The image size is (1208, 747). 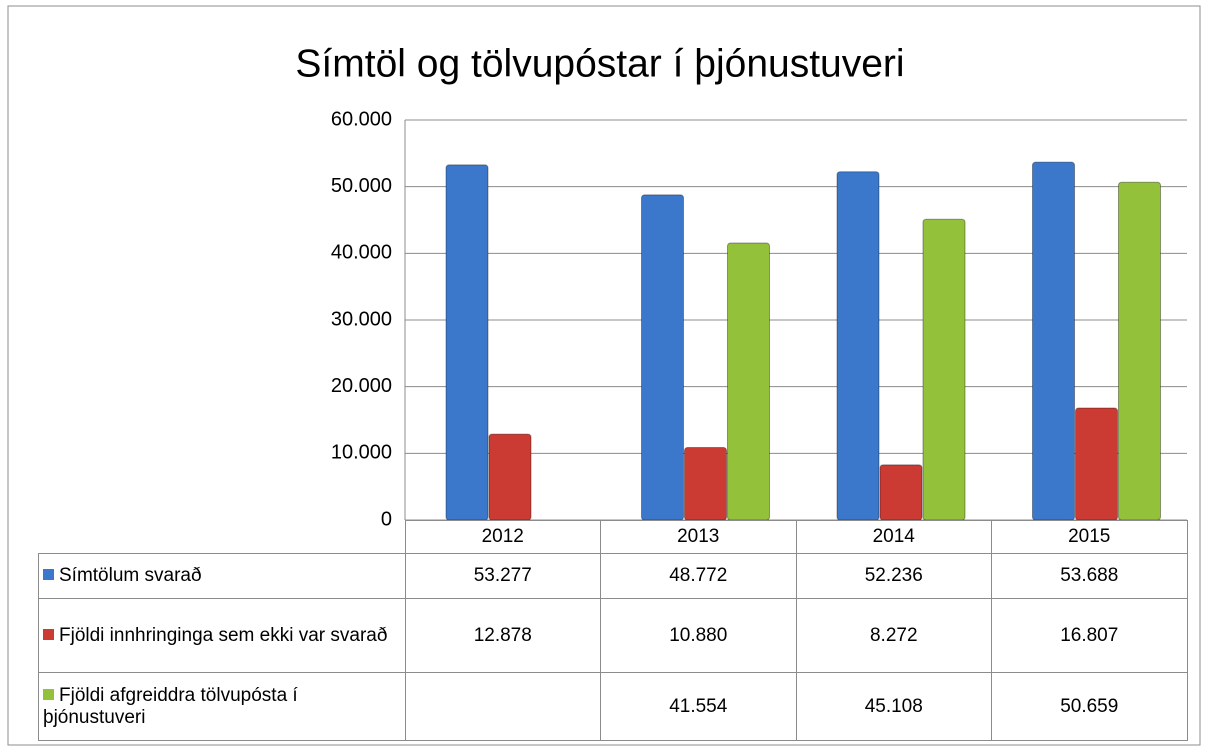 I want to click on y-tick-label: 30.000, so click(x=361, y=319).